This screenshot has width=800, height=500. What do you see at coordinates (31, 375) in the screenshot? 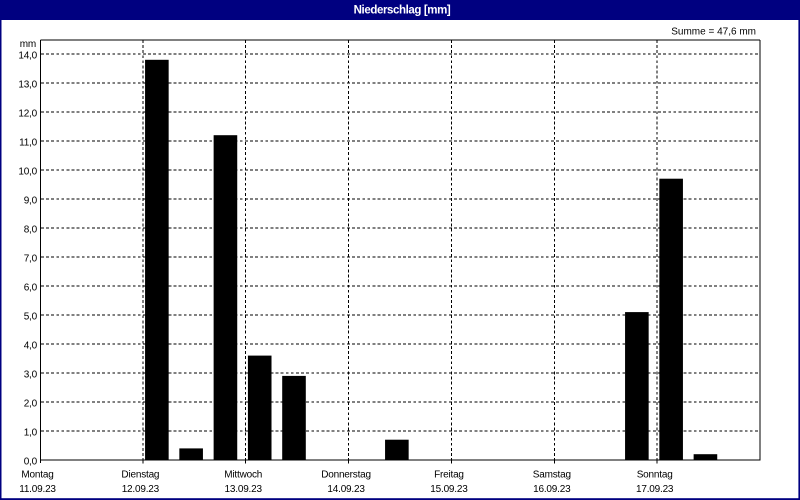
I see `svg-text: 3,0` at bounding box center [31, 375].